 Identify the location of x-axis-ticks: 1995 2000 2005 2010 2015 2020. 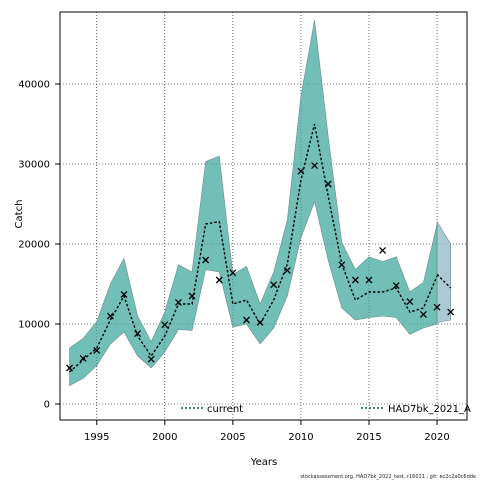
(267, 431).